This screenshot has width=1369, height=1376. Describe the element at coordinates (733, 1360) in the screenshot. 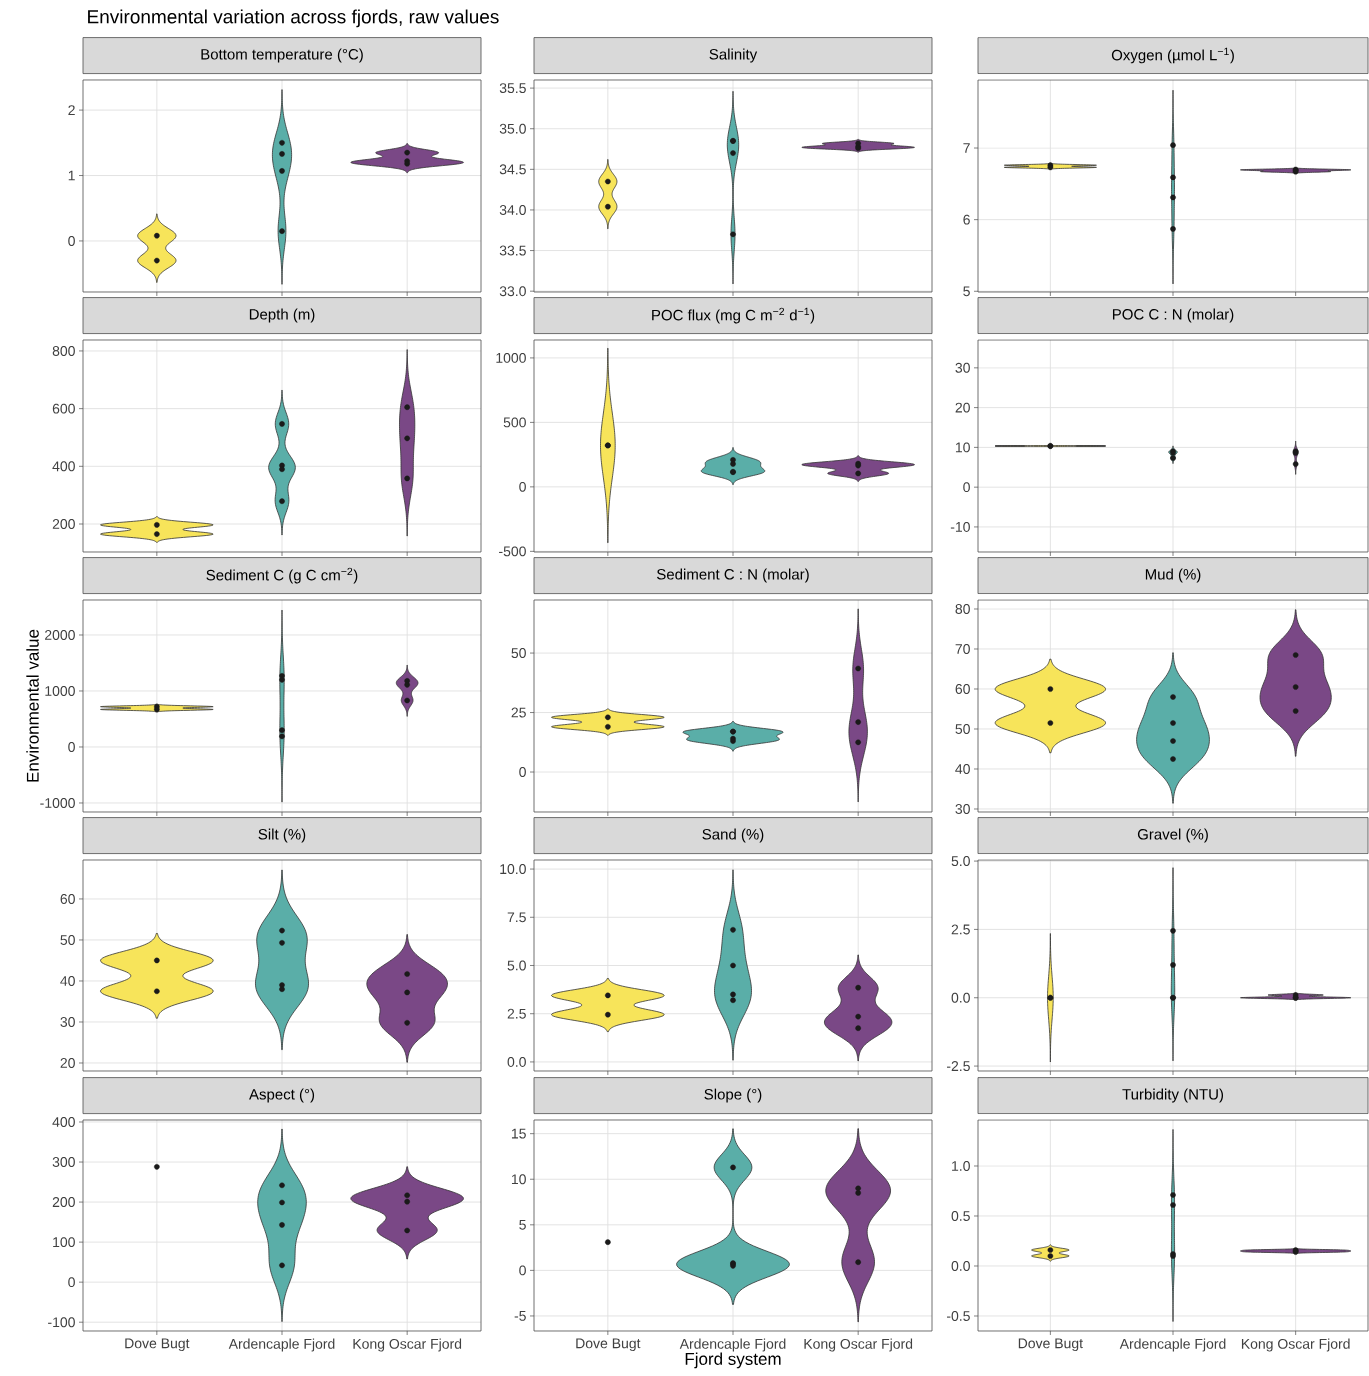

I see `x-axis-title: Fjord system` at that location.